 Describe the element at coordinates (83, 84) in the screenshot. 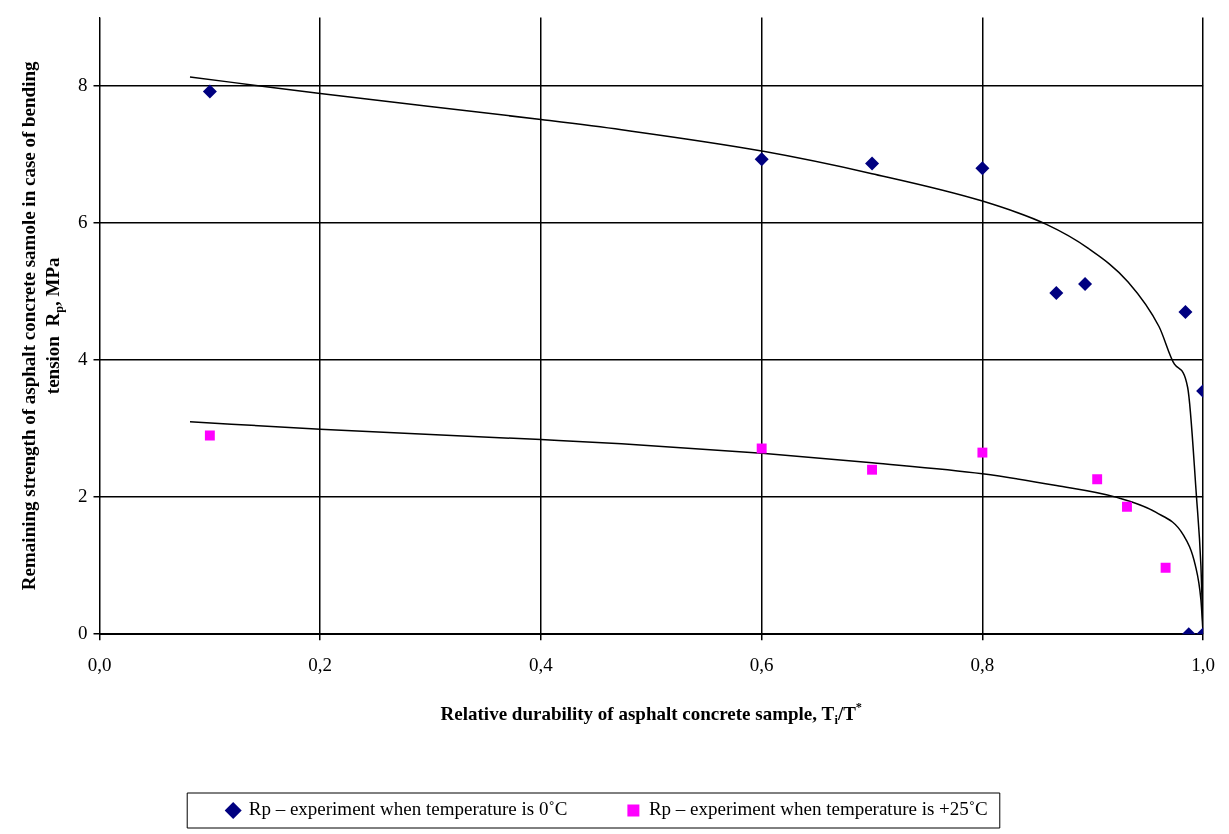

I see `y-tick-label: 8` at that location.